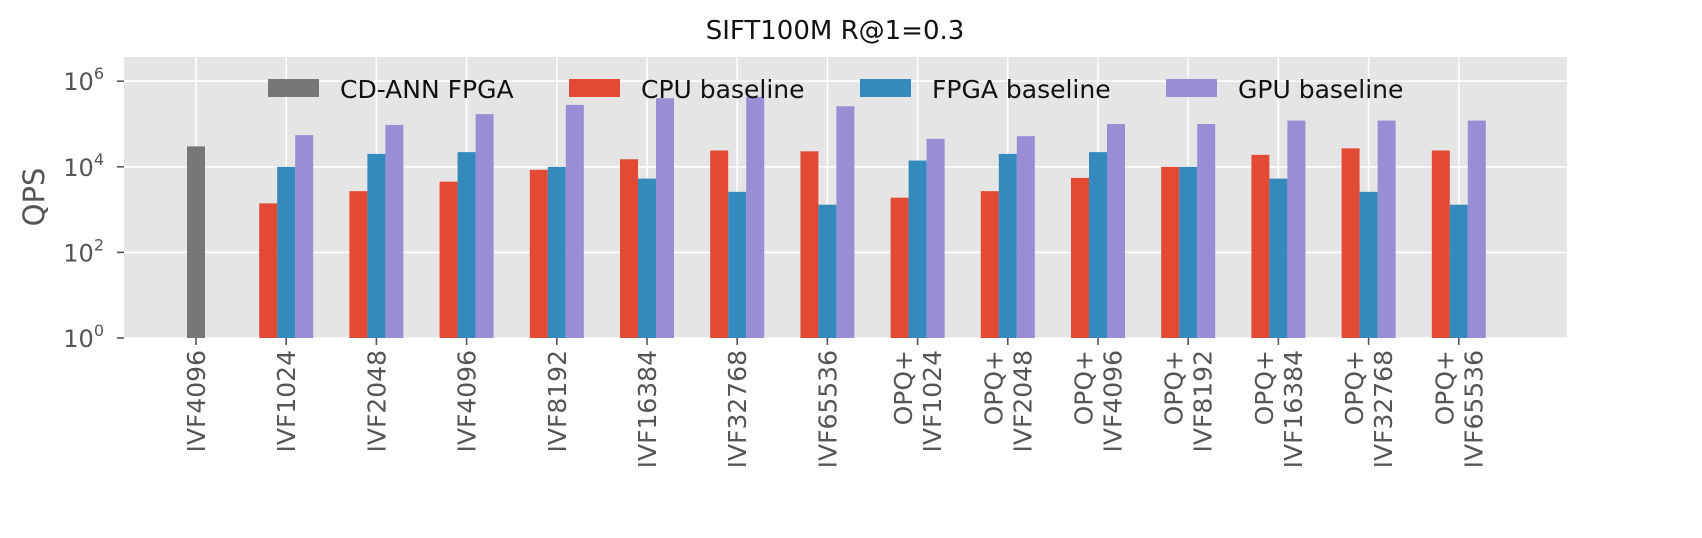 The width and height of the screenshot is (1702, 538). I want to click on y-tick-label-exponent: 2, so click(99, 244).